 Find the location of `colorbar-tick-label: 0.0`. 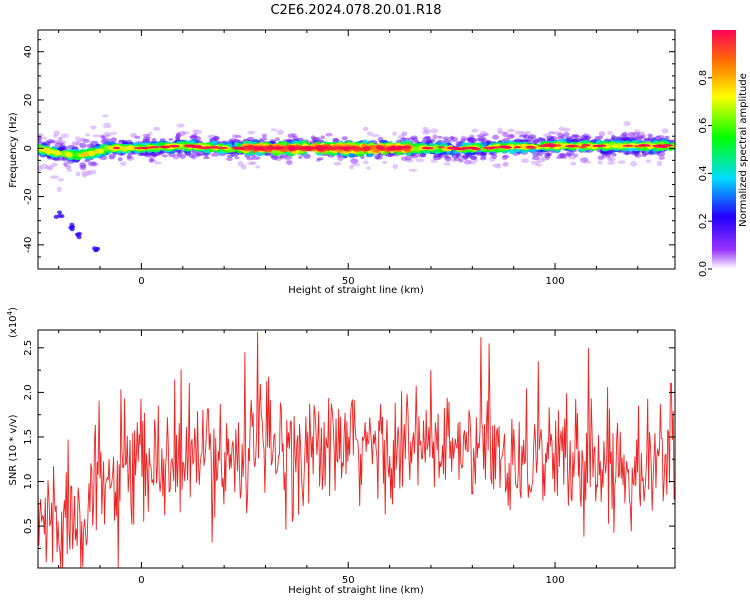

colorbar-tick-label: 0.0 is located at coordinates (703, 269).